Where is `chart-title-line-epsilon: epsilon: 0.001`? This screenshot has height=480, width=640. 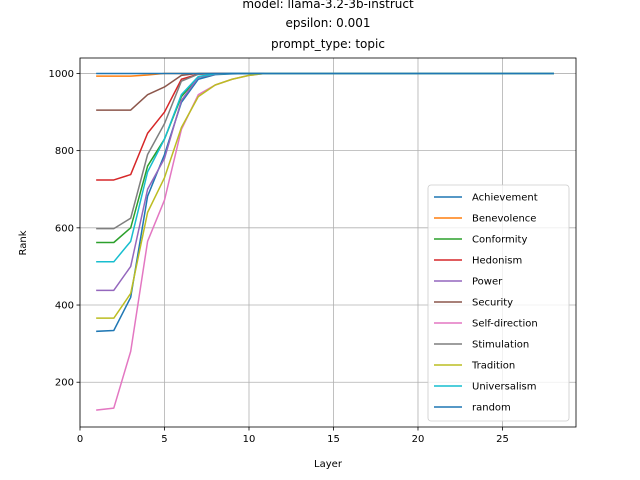
chart-title-line-epsilon: epsilon: 0.001 is located at coordinates (327, 23).